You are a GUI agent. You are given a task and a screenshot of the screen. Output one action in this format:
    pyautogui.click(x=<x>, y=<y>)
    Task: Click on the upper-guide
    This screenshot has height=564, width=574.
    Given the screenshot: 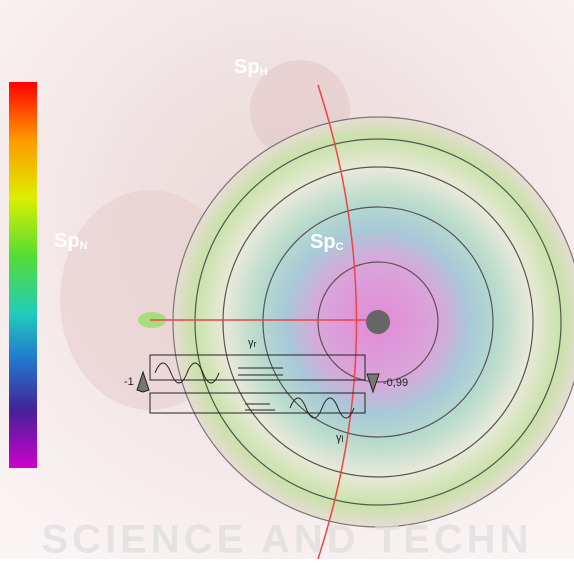 What is the action you would take?
    pyautogui.click(x=257, y=367)
    